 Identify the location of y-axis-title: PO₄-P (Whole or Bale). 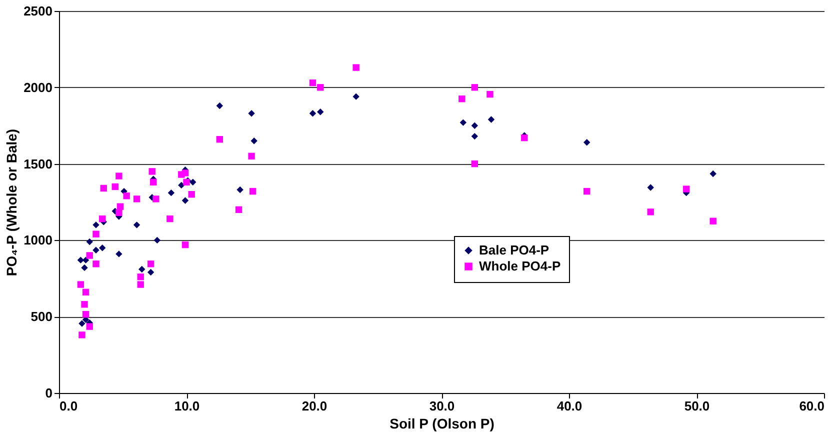
(12, 202).